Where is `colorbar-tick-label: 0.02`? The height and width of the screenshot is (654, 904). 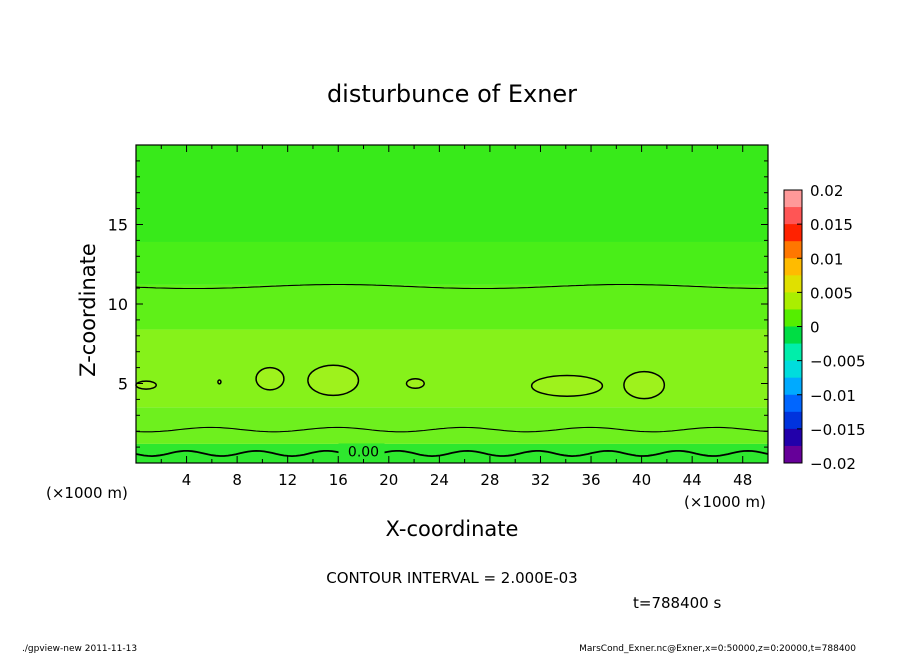
colorbar-tick-label: 0.02 is located at coordinates (826, 191).